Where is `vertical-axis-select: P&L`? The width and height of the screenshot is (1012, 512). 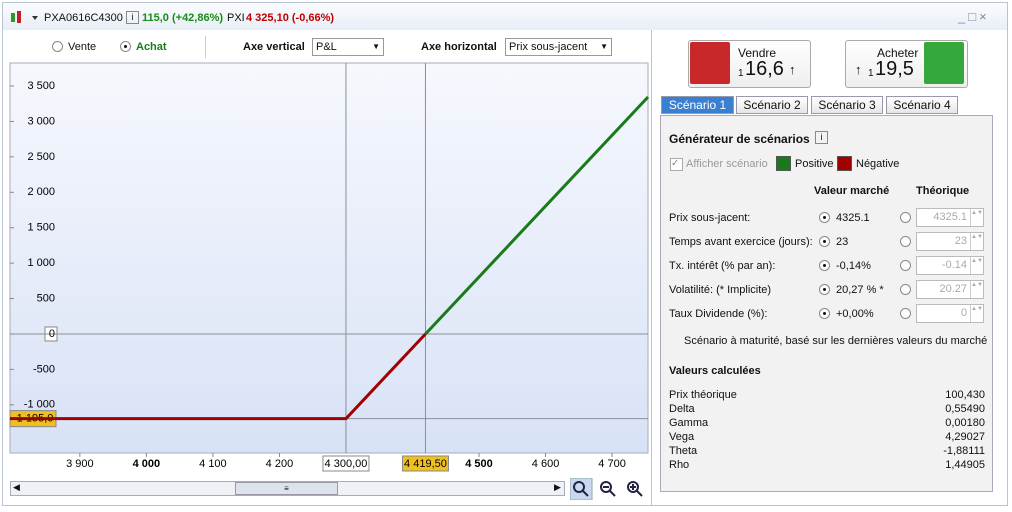 vertical-axis-select: P&L is located at coordinates (348, 47).